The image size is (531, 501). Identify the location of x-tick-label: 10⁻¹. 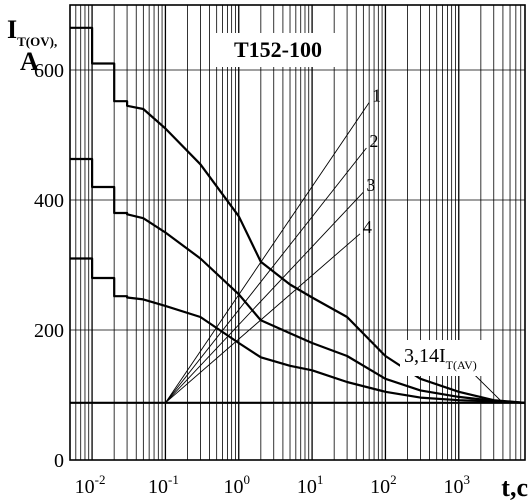
(163, 485).